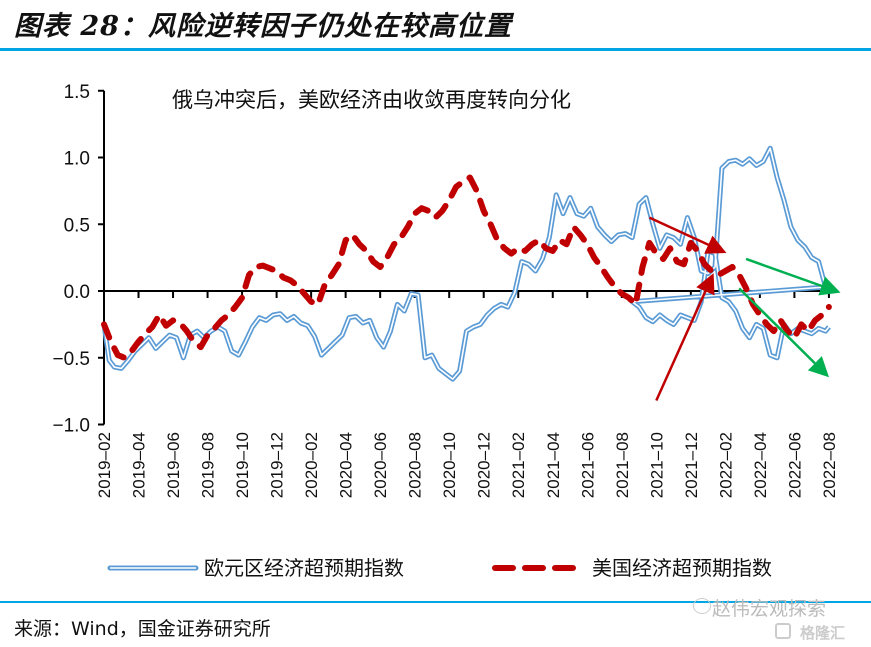 The width and height of the screenshot is (871, 647). Describe the element at coordinates (71, 359) in the screenshot. I see `y-tick-label: −0.5` at that location.